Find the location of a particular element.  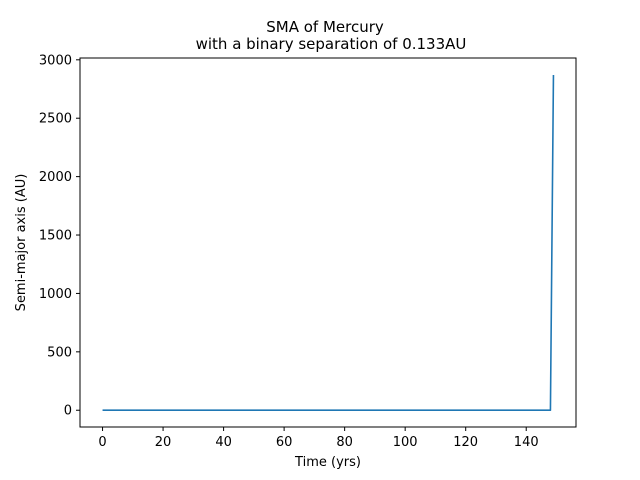

y-axis-label: Semi-major axis (AU) is located at coordinates (21, 243).